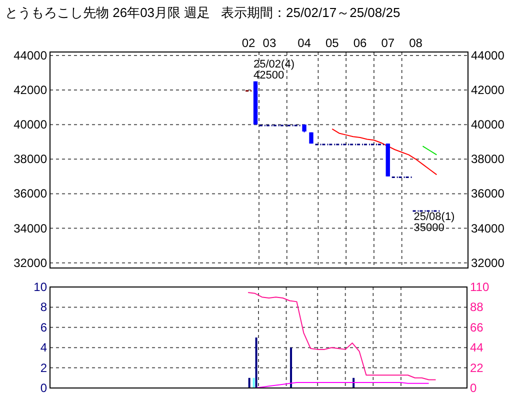 The height and width of the screenshot is (400, 520). What do you see at coordinates (41, 287) in the screenshot?
I see `y-tick-label: 10` at bounding box center [41, 287].